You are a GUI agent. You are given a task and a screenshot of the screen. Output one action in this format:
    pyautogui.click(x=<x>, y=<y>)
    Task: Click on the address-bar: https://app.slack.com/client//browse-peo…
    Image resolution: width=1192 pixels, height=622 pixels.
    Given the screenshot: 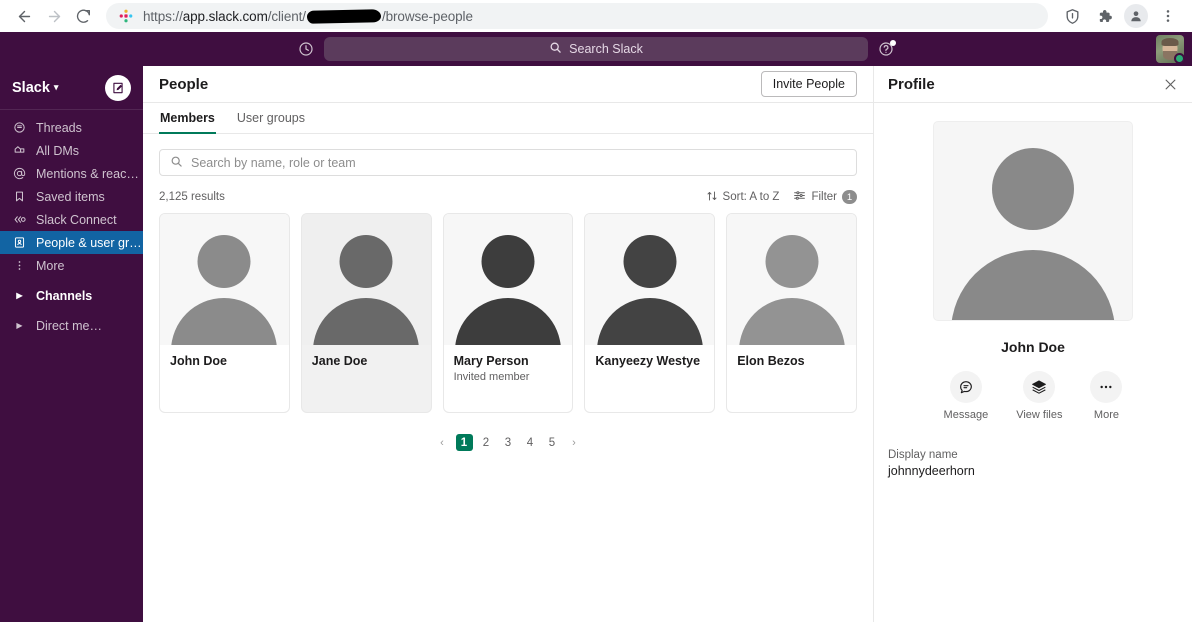 What is the action you would take?
    pyautogui.click(x=577, y=16)
    